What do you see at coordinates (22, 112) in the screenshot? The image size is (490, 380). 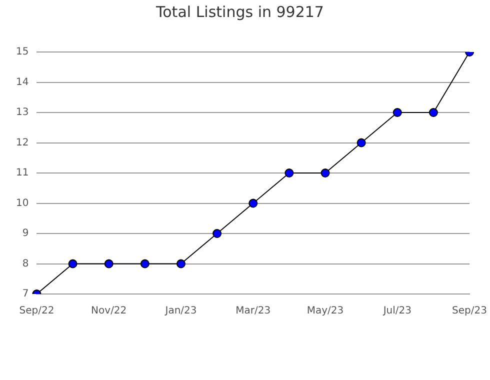 I see `y-tick-label: 13` at bounding box center [22, 112].